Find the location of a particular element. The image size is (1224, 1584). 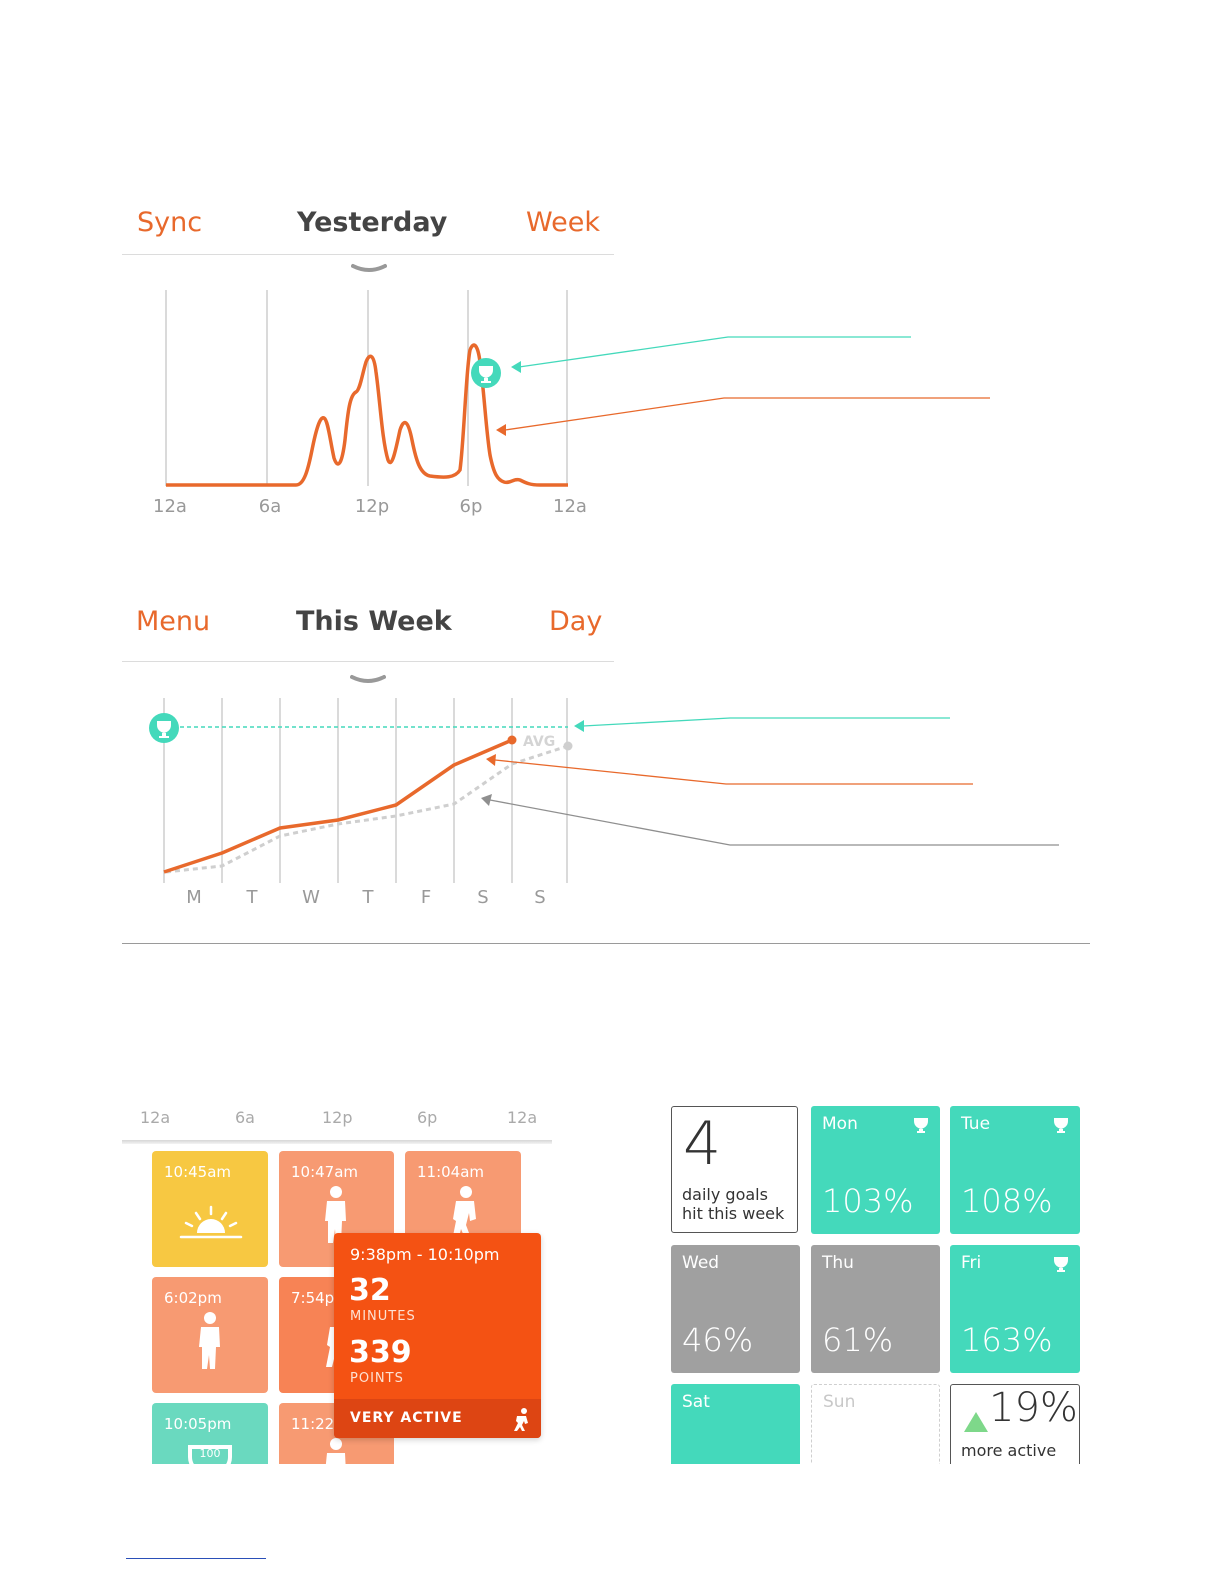

popup-points-value: 339 is located at coordinates (380, 1352).